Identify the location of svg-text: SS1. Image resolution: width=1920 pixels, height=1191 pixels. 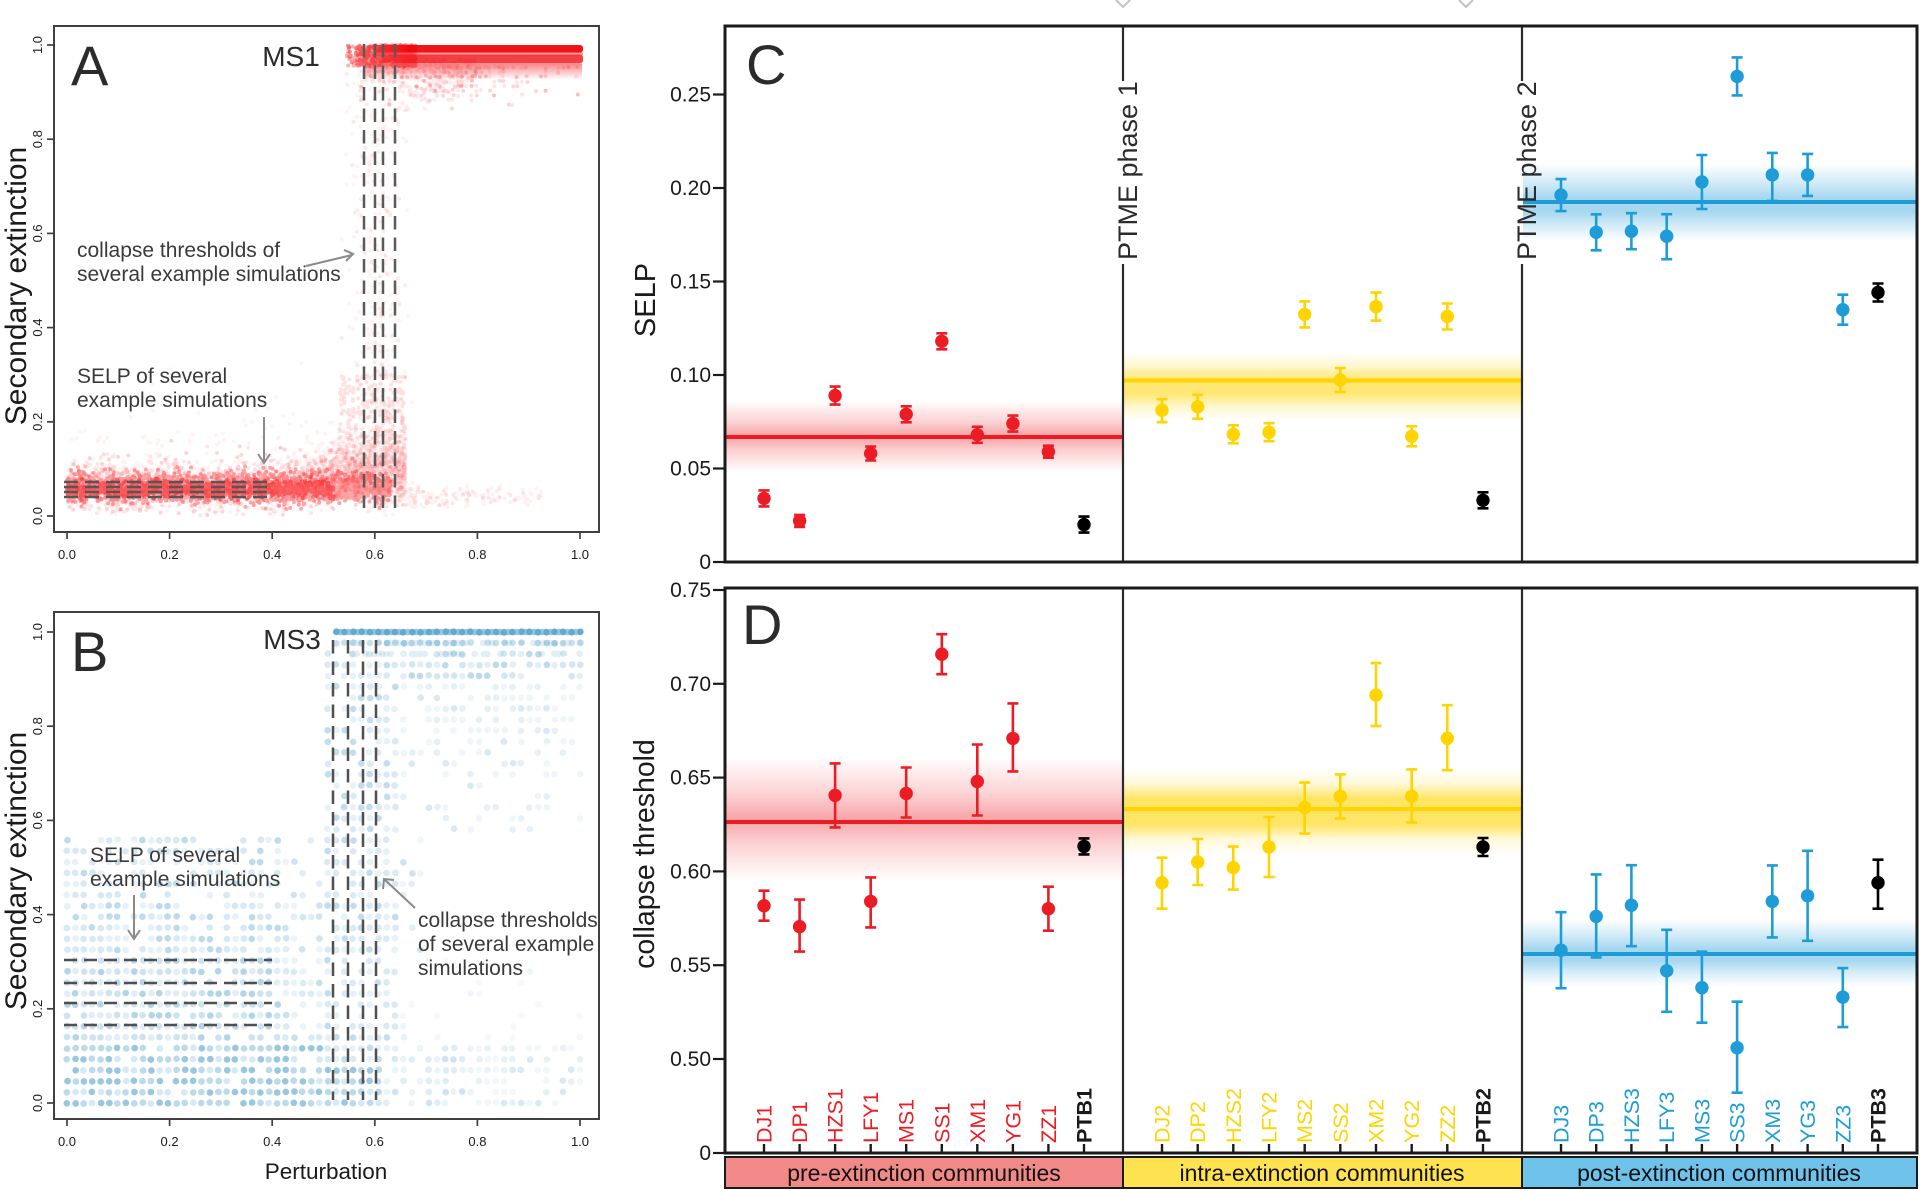
(942, 1122).